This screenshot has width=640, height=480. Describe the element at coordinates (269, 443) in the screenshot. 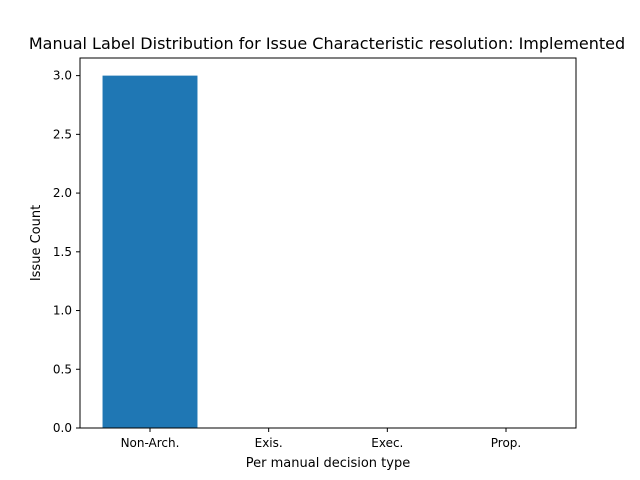

I see `x-tick-label: Exis.` at that location.